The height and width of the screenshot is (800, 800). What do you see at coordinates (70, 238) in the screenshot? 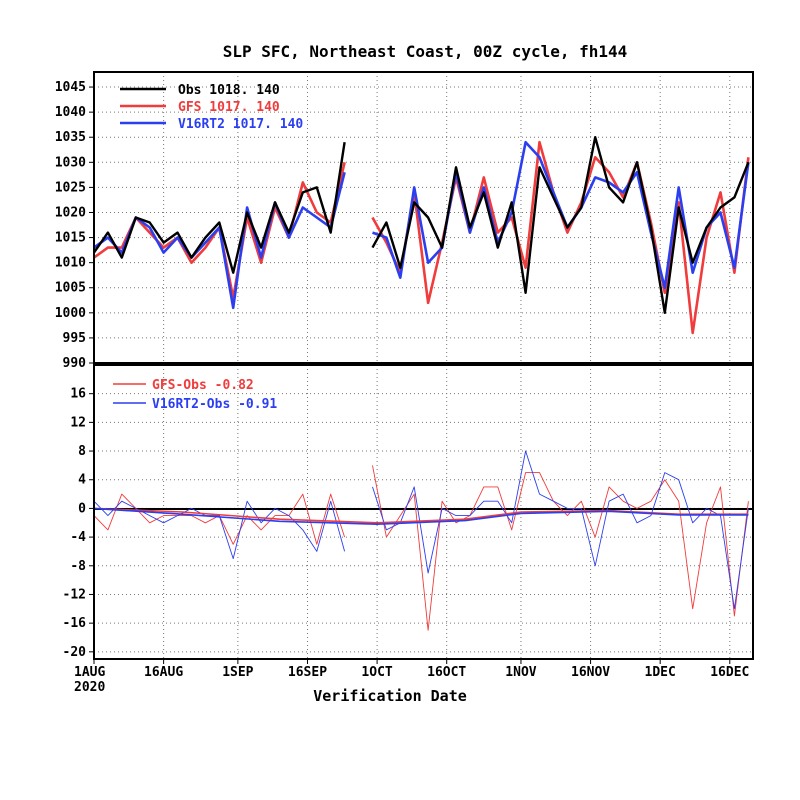
I see `top-y-tick-label: 1015` at bounding box center [70, 238].